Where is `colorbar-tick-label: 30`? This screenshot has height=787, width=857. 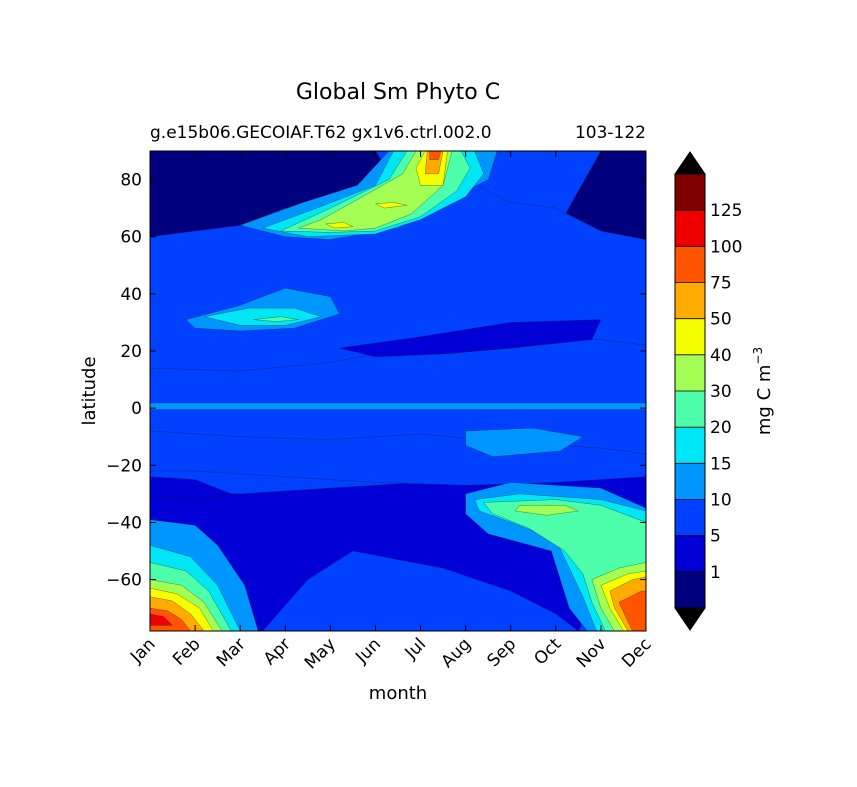 colorbar-tick-label: 30 is located at coordinates (721, 392).